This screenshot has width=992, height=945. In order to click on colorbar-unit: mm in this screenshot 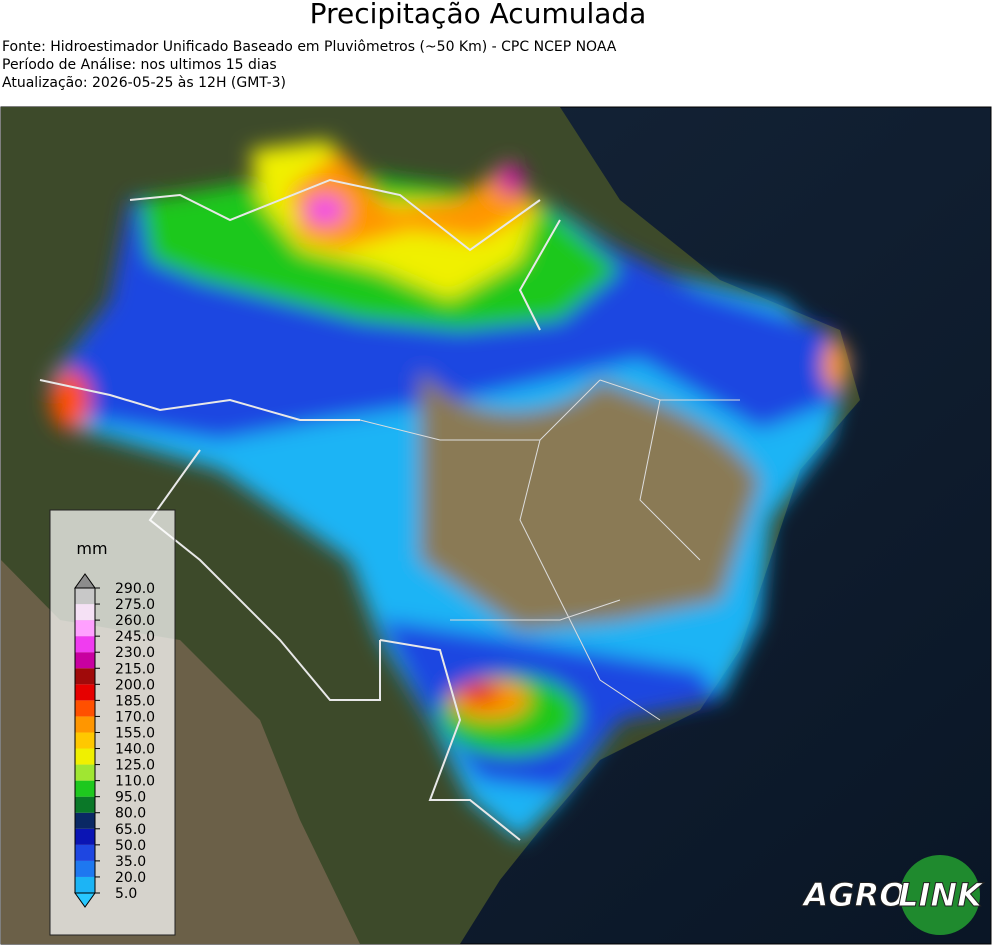, I will do `click(91, 548)`.